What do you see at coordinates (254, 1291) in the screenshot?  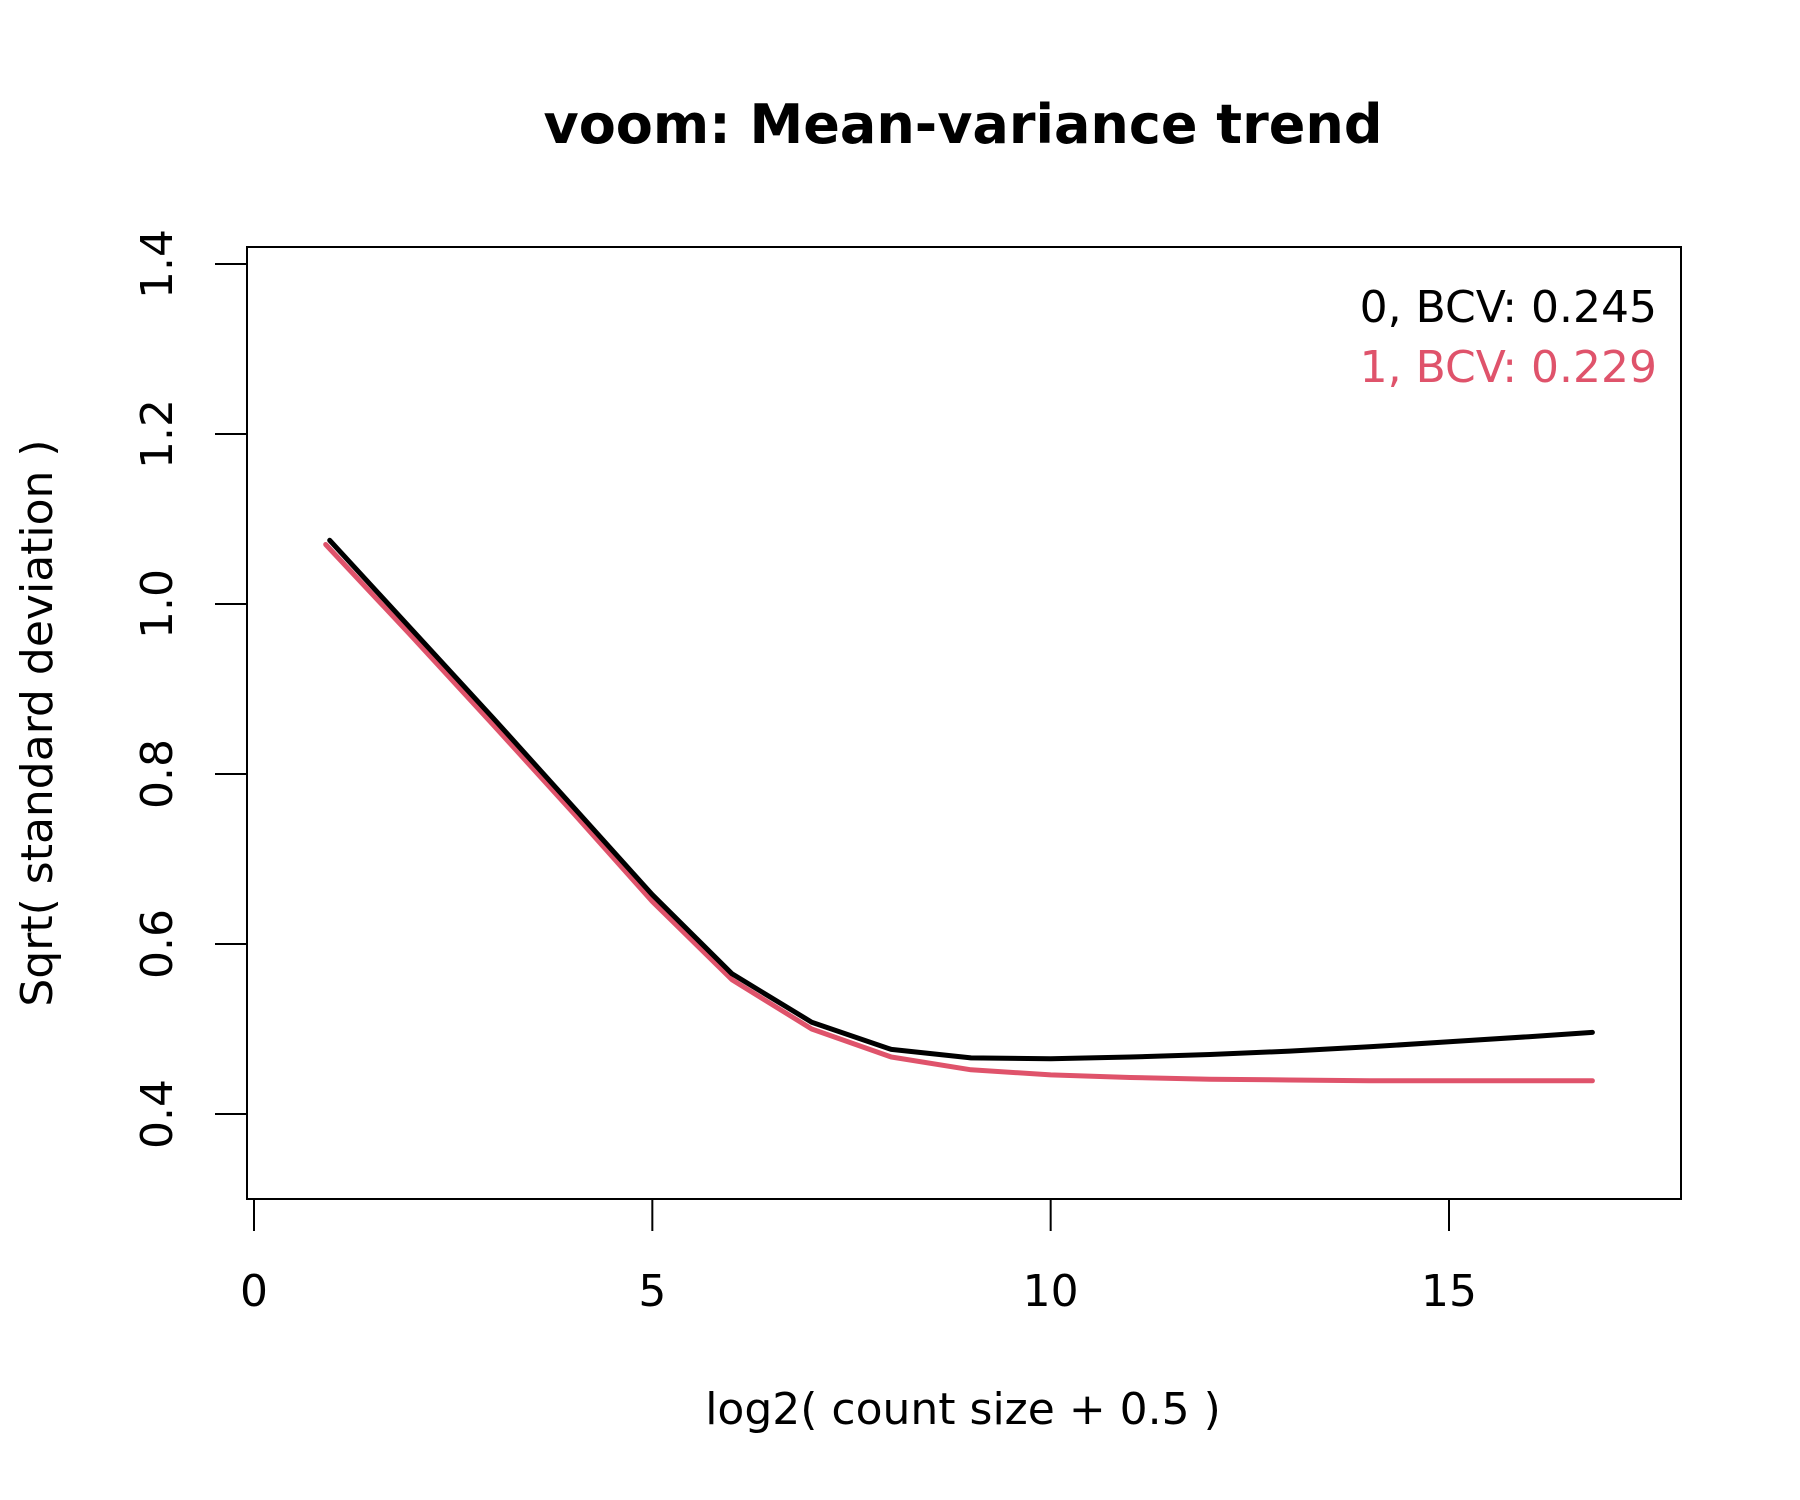 I see `x-tick-label: 0` at bounding box center [254, 1291].